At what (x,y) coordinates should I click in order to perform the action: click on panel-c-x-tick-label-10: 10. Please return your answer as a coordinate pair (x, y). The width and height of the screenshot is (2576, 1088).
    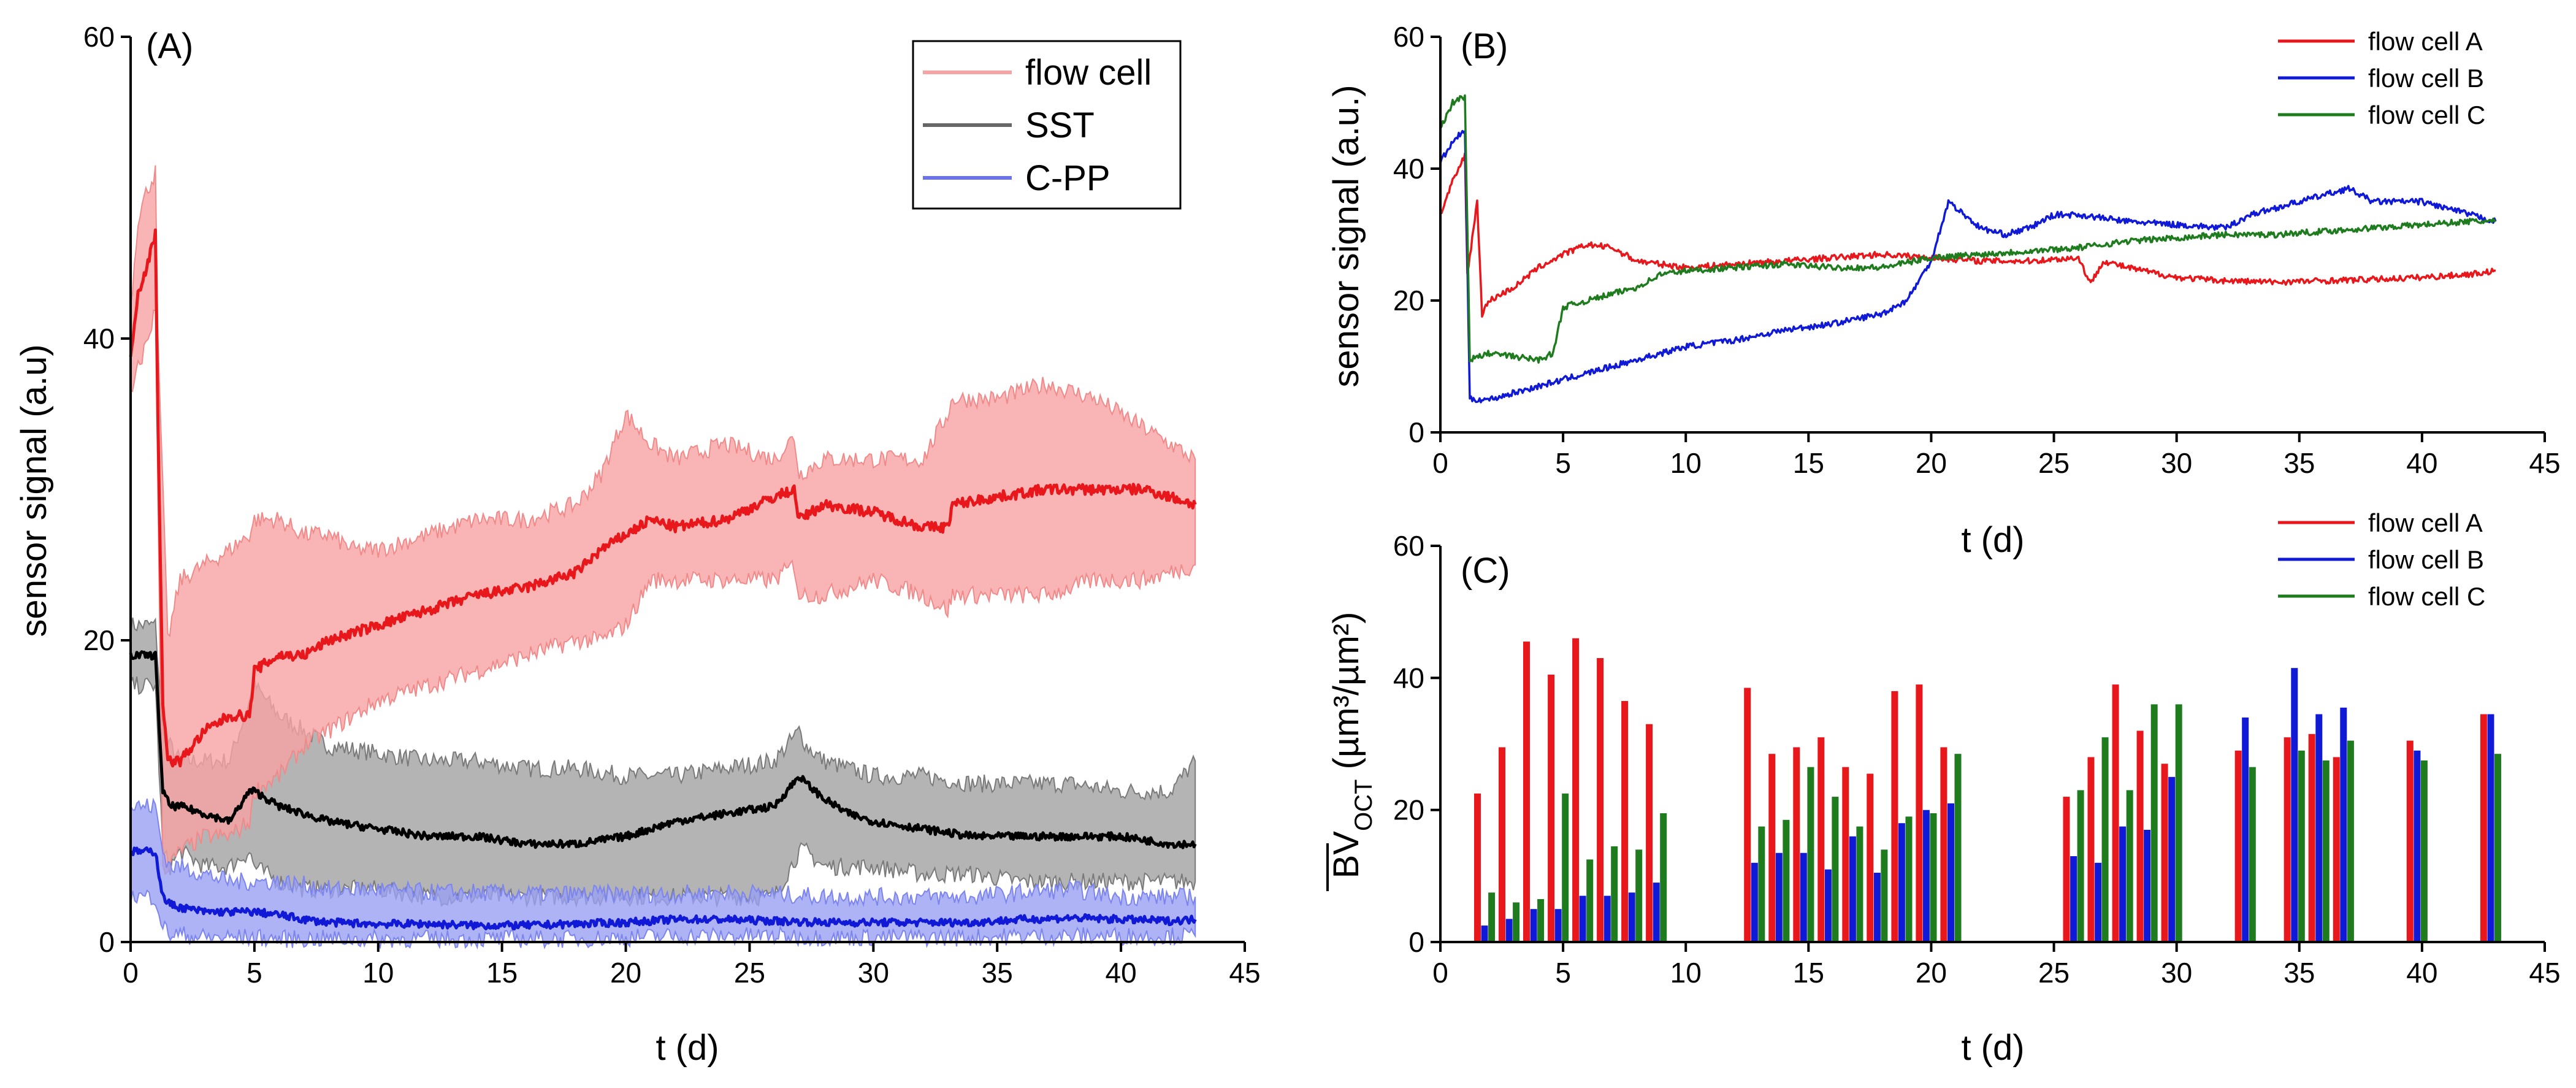
    Looking at the image, I should click on (1686, 973).